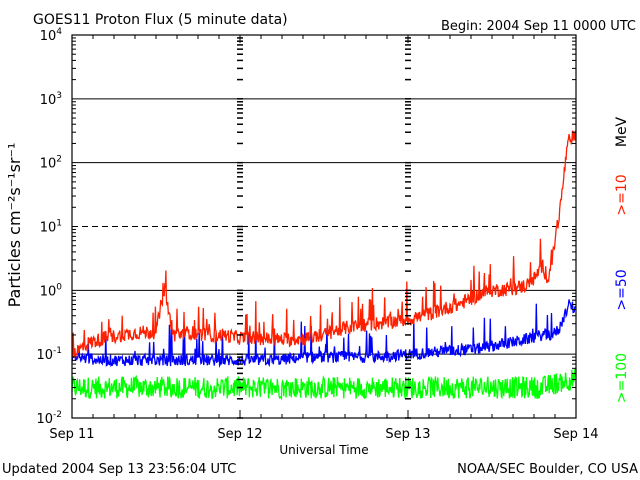 The width and height of the screenshot is (640, 480). I want to click on legend-entry: >=10, so click(622, 194).